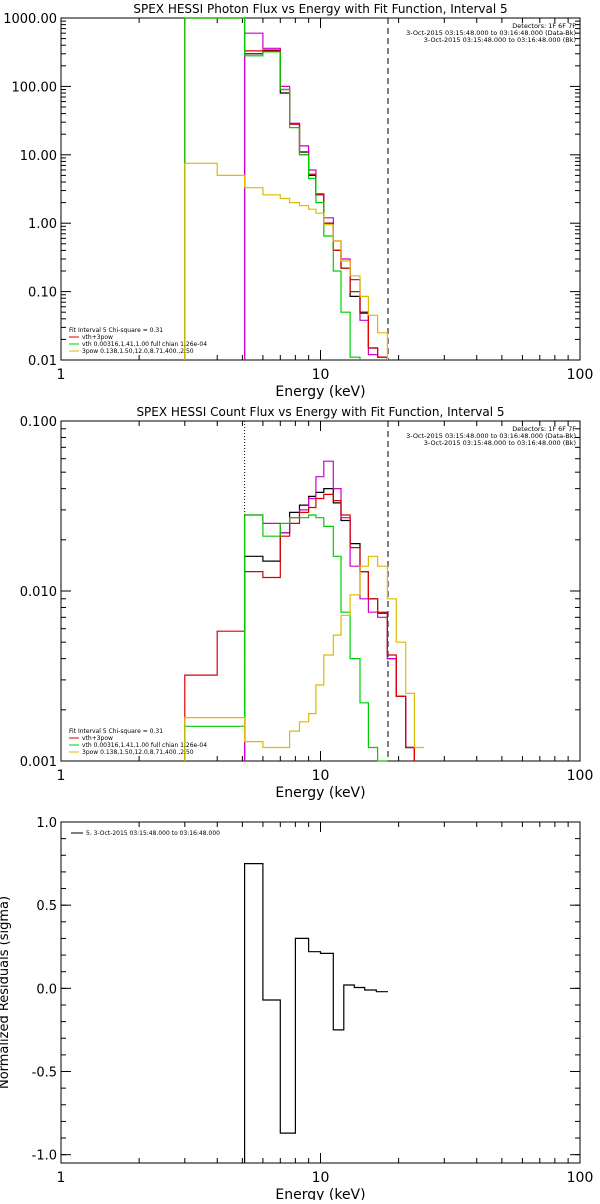  I want to click on panel-2-x-tick-label: 10, so click(321, 776).